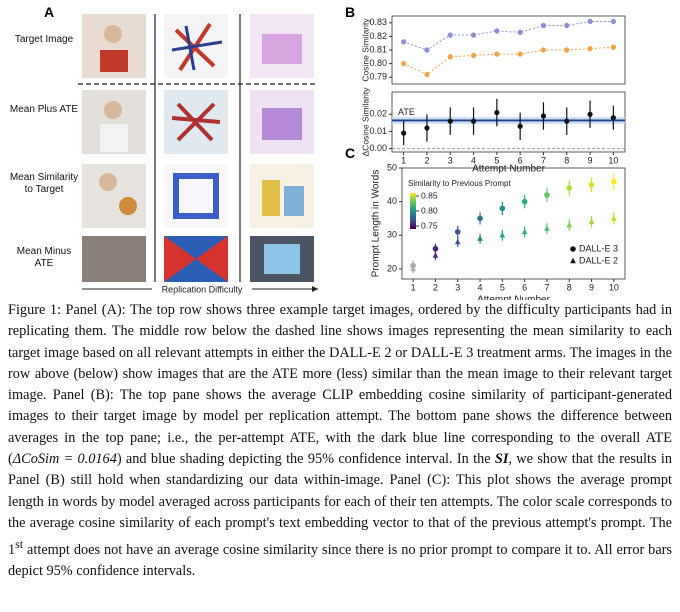 The height and width of the screenshot is (612, 680). What do you see at coordinates (429, 225) in the screenshot?
I see `colorbar-tick-label: 0.75` at bounding box center [429, 225].